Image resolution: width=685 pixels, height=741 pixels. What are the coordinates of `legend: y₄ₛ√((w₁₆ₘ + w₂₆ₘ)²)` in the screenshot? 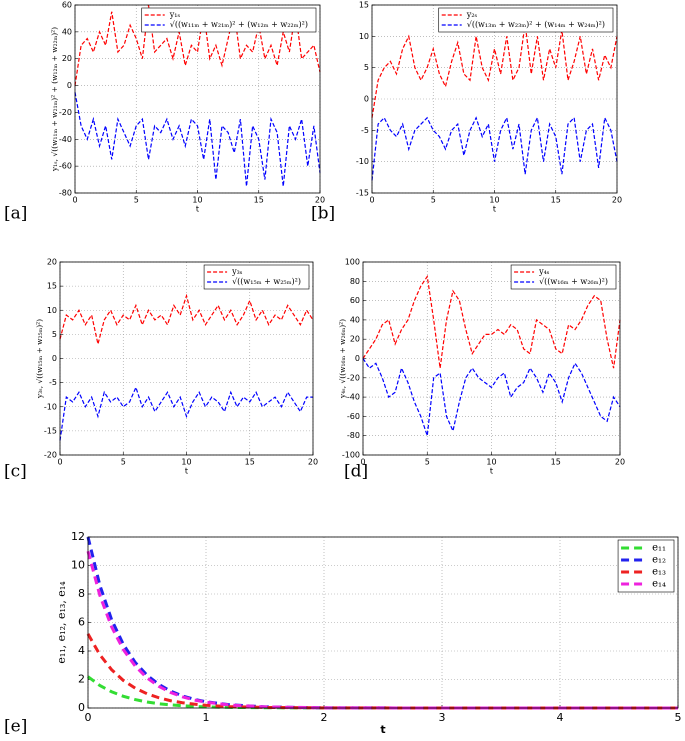 It's located at (563, 277).